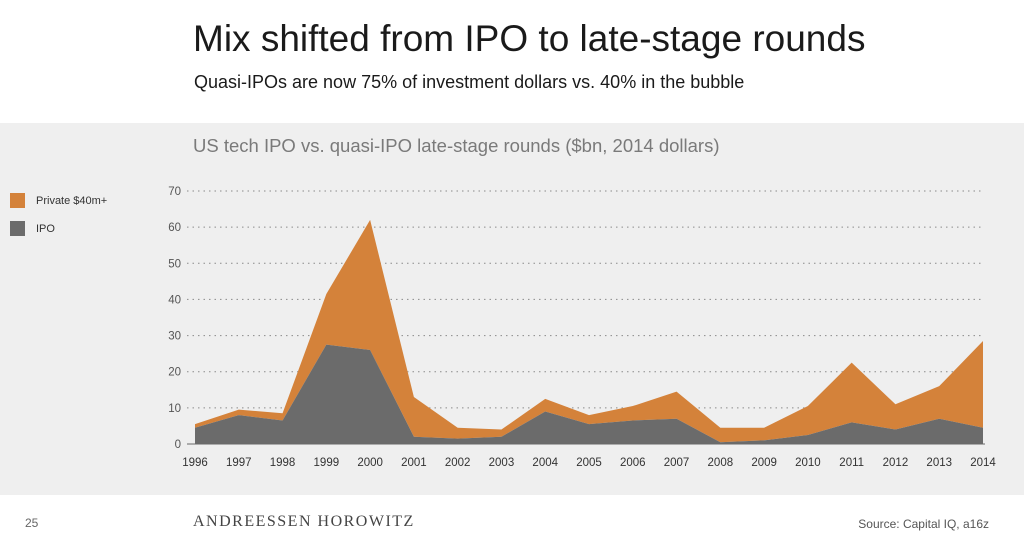 Image resolution: width=1024 pixels, height=535 pixels. Describe the element at coordinates (72, 200) in the screenshot. I see `legend-label-private: Private $40m+` at that location.